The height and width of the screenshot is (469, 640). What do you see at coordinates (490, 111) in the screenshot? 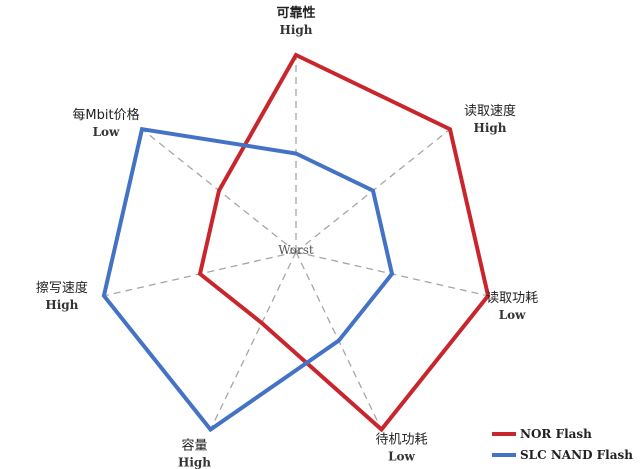
I see `axis-name: 读取速度` at bounding box center [490, 111].